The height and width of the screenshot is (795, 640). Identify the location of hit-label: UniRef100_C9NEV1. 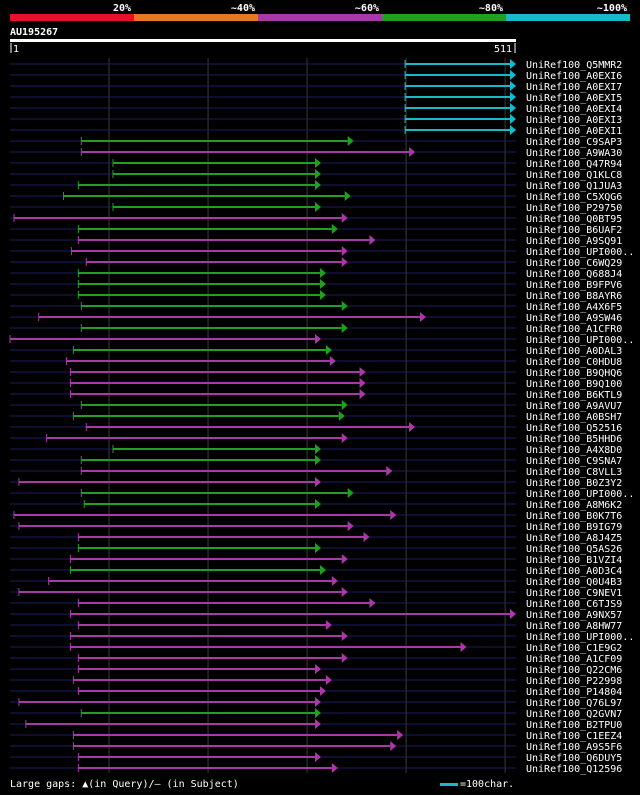
(574, 593).